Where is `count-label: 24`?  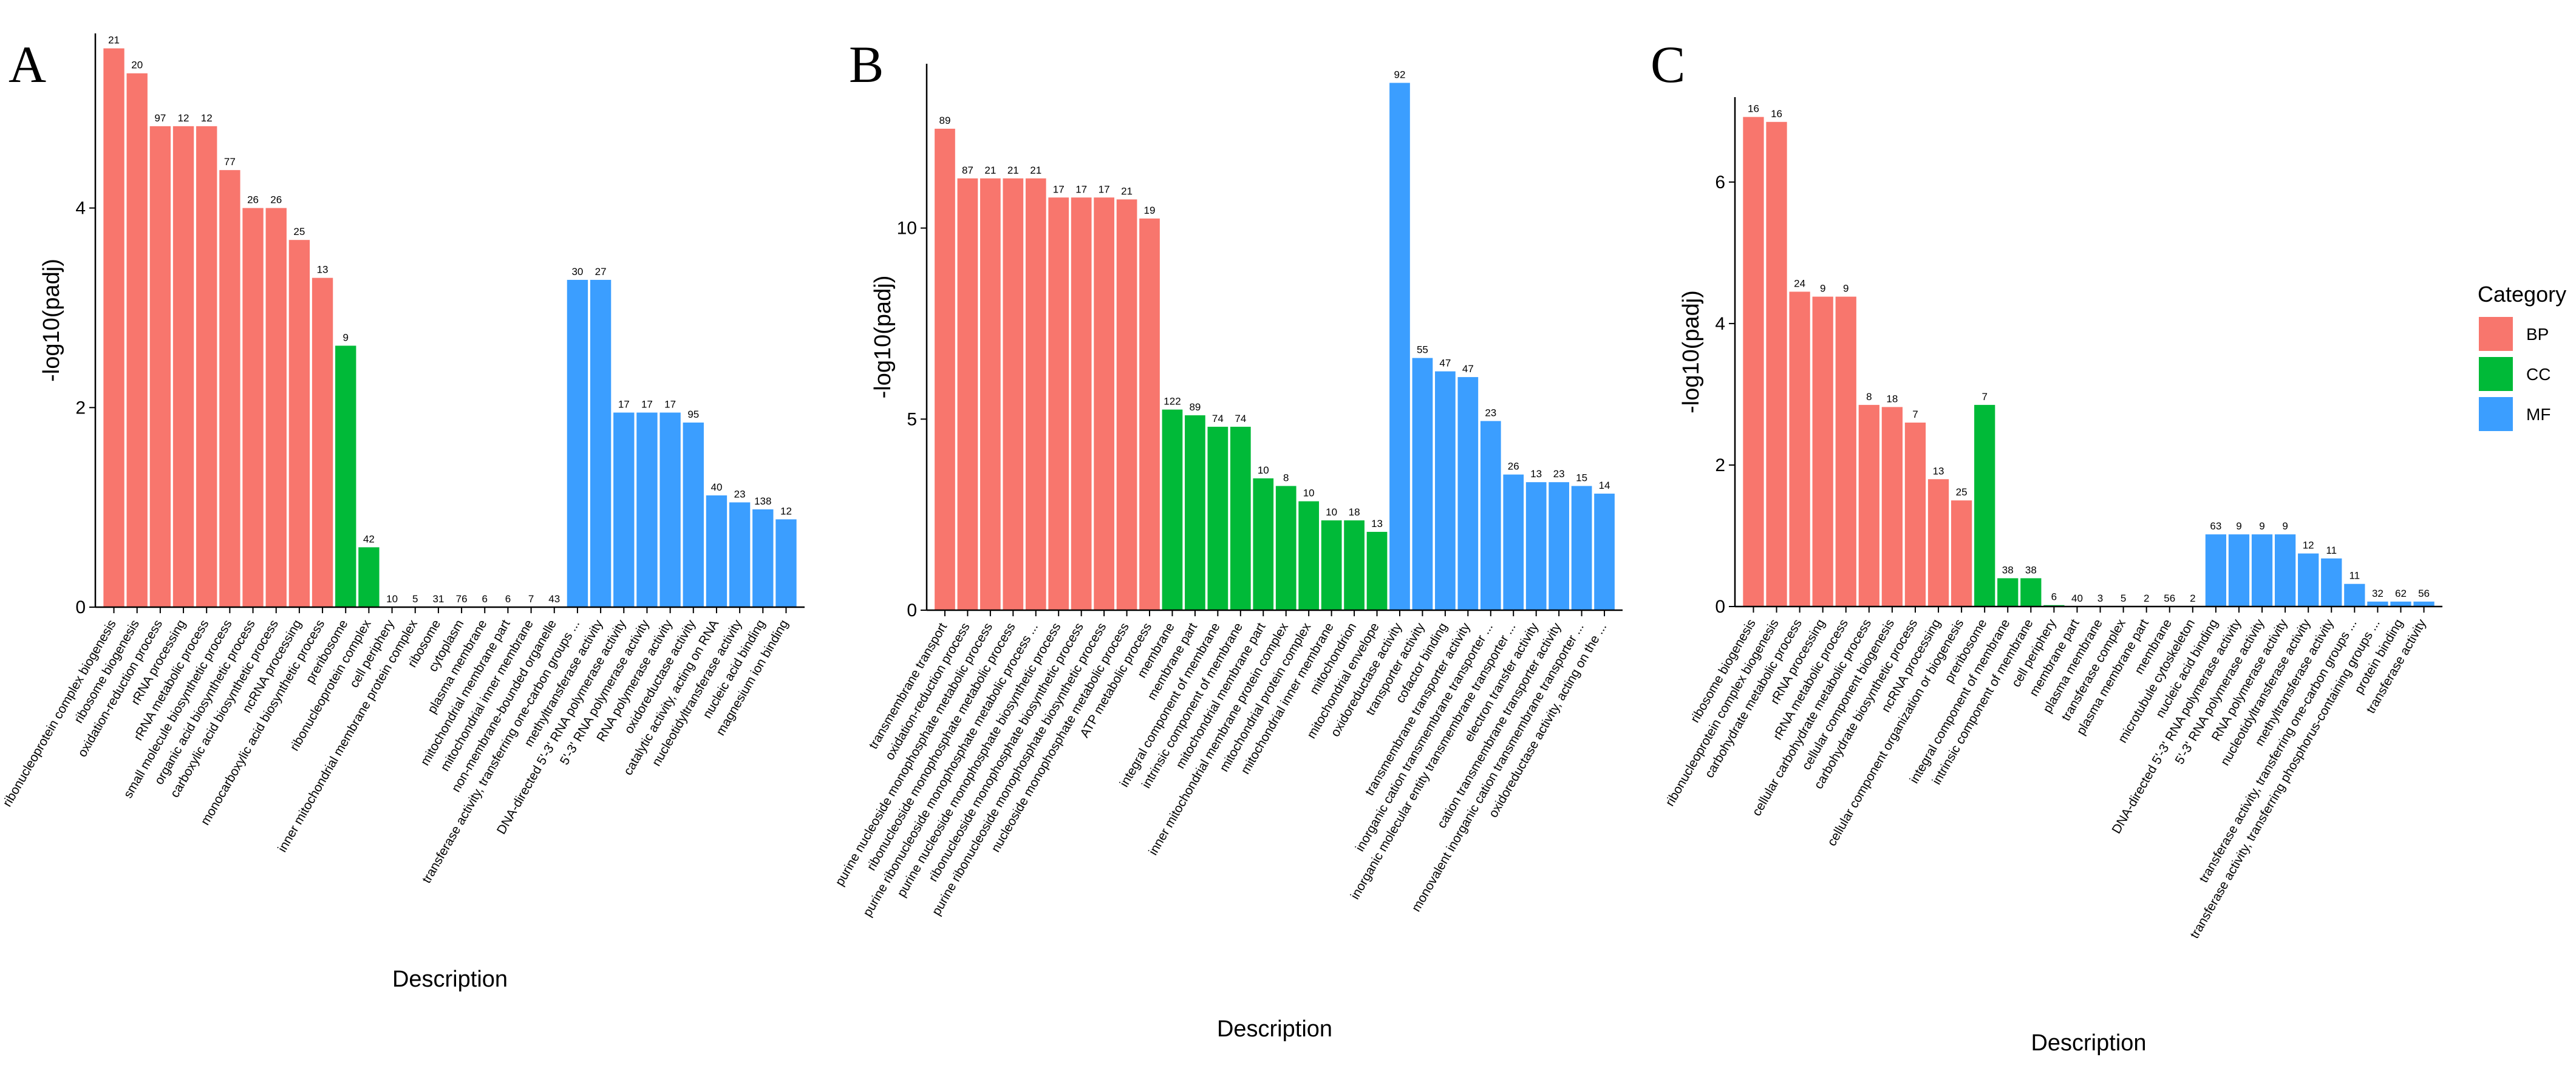
count-label: 24 is located at coordinates (1800, 283).